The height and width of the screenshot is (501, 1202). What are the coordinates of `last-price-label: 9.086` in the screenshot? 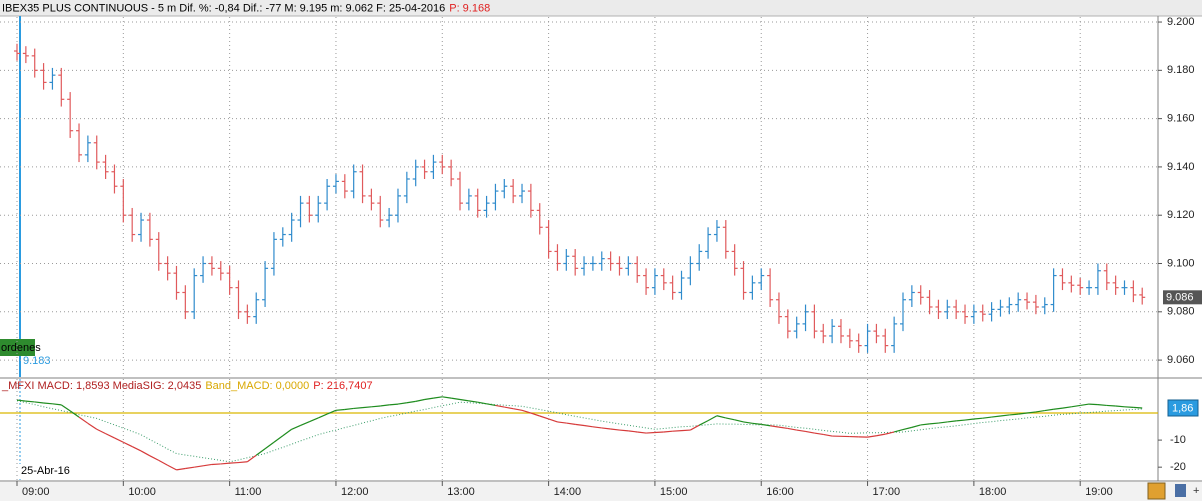 It's located at (1180, 298).